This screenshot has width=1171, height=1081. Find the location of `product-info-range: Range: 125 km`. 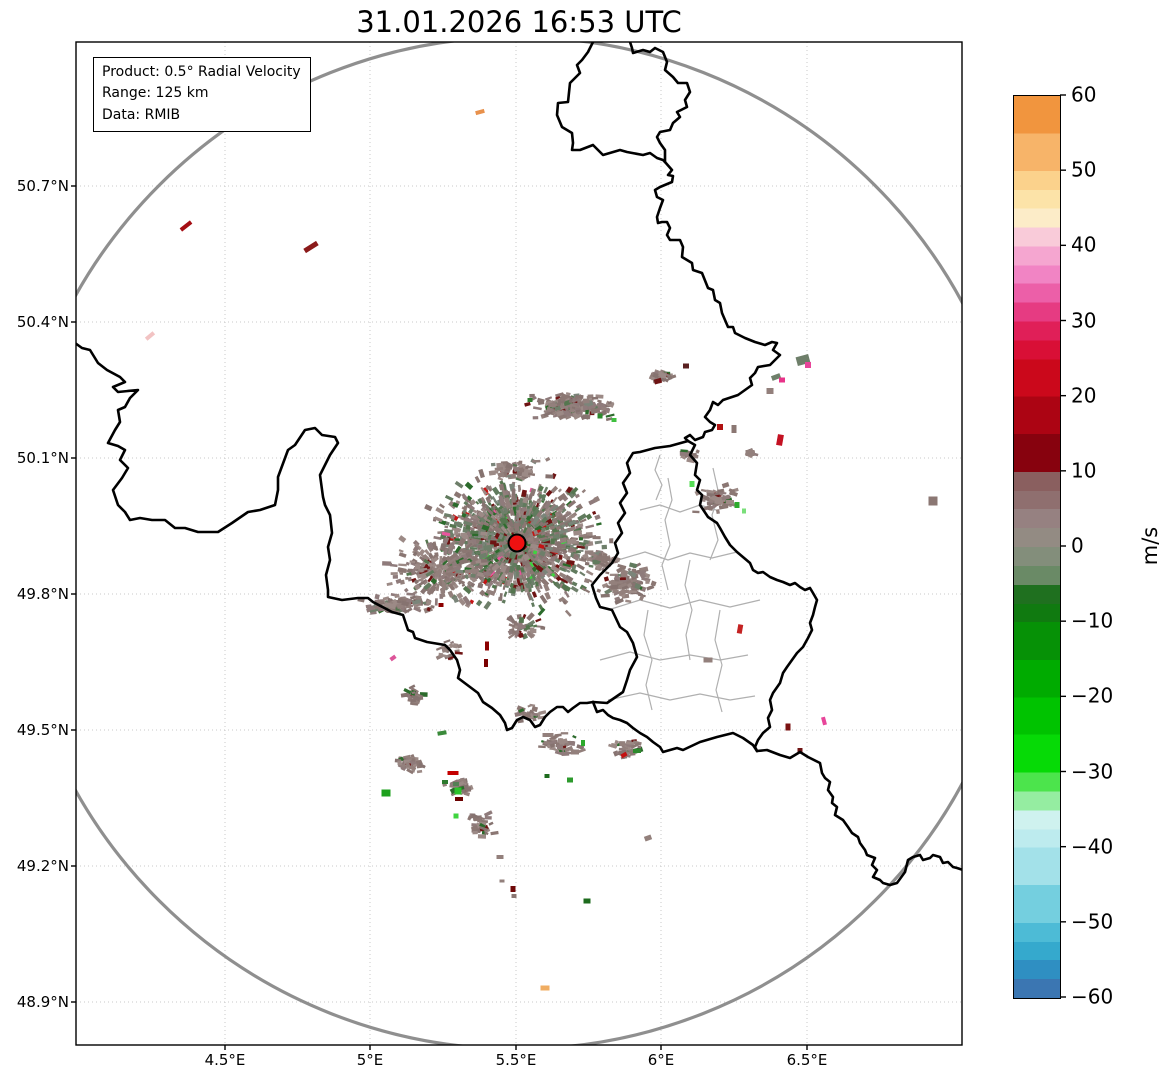

product-info-range: Range: 125 km is located at coordinates (155, 93).